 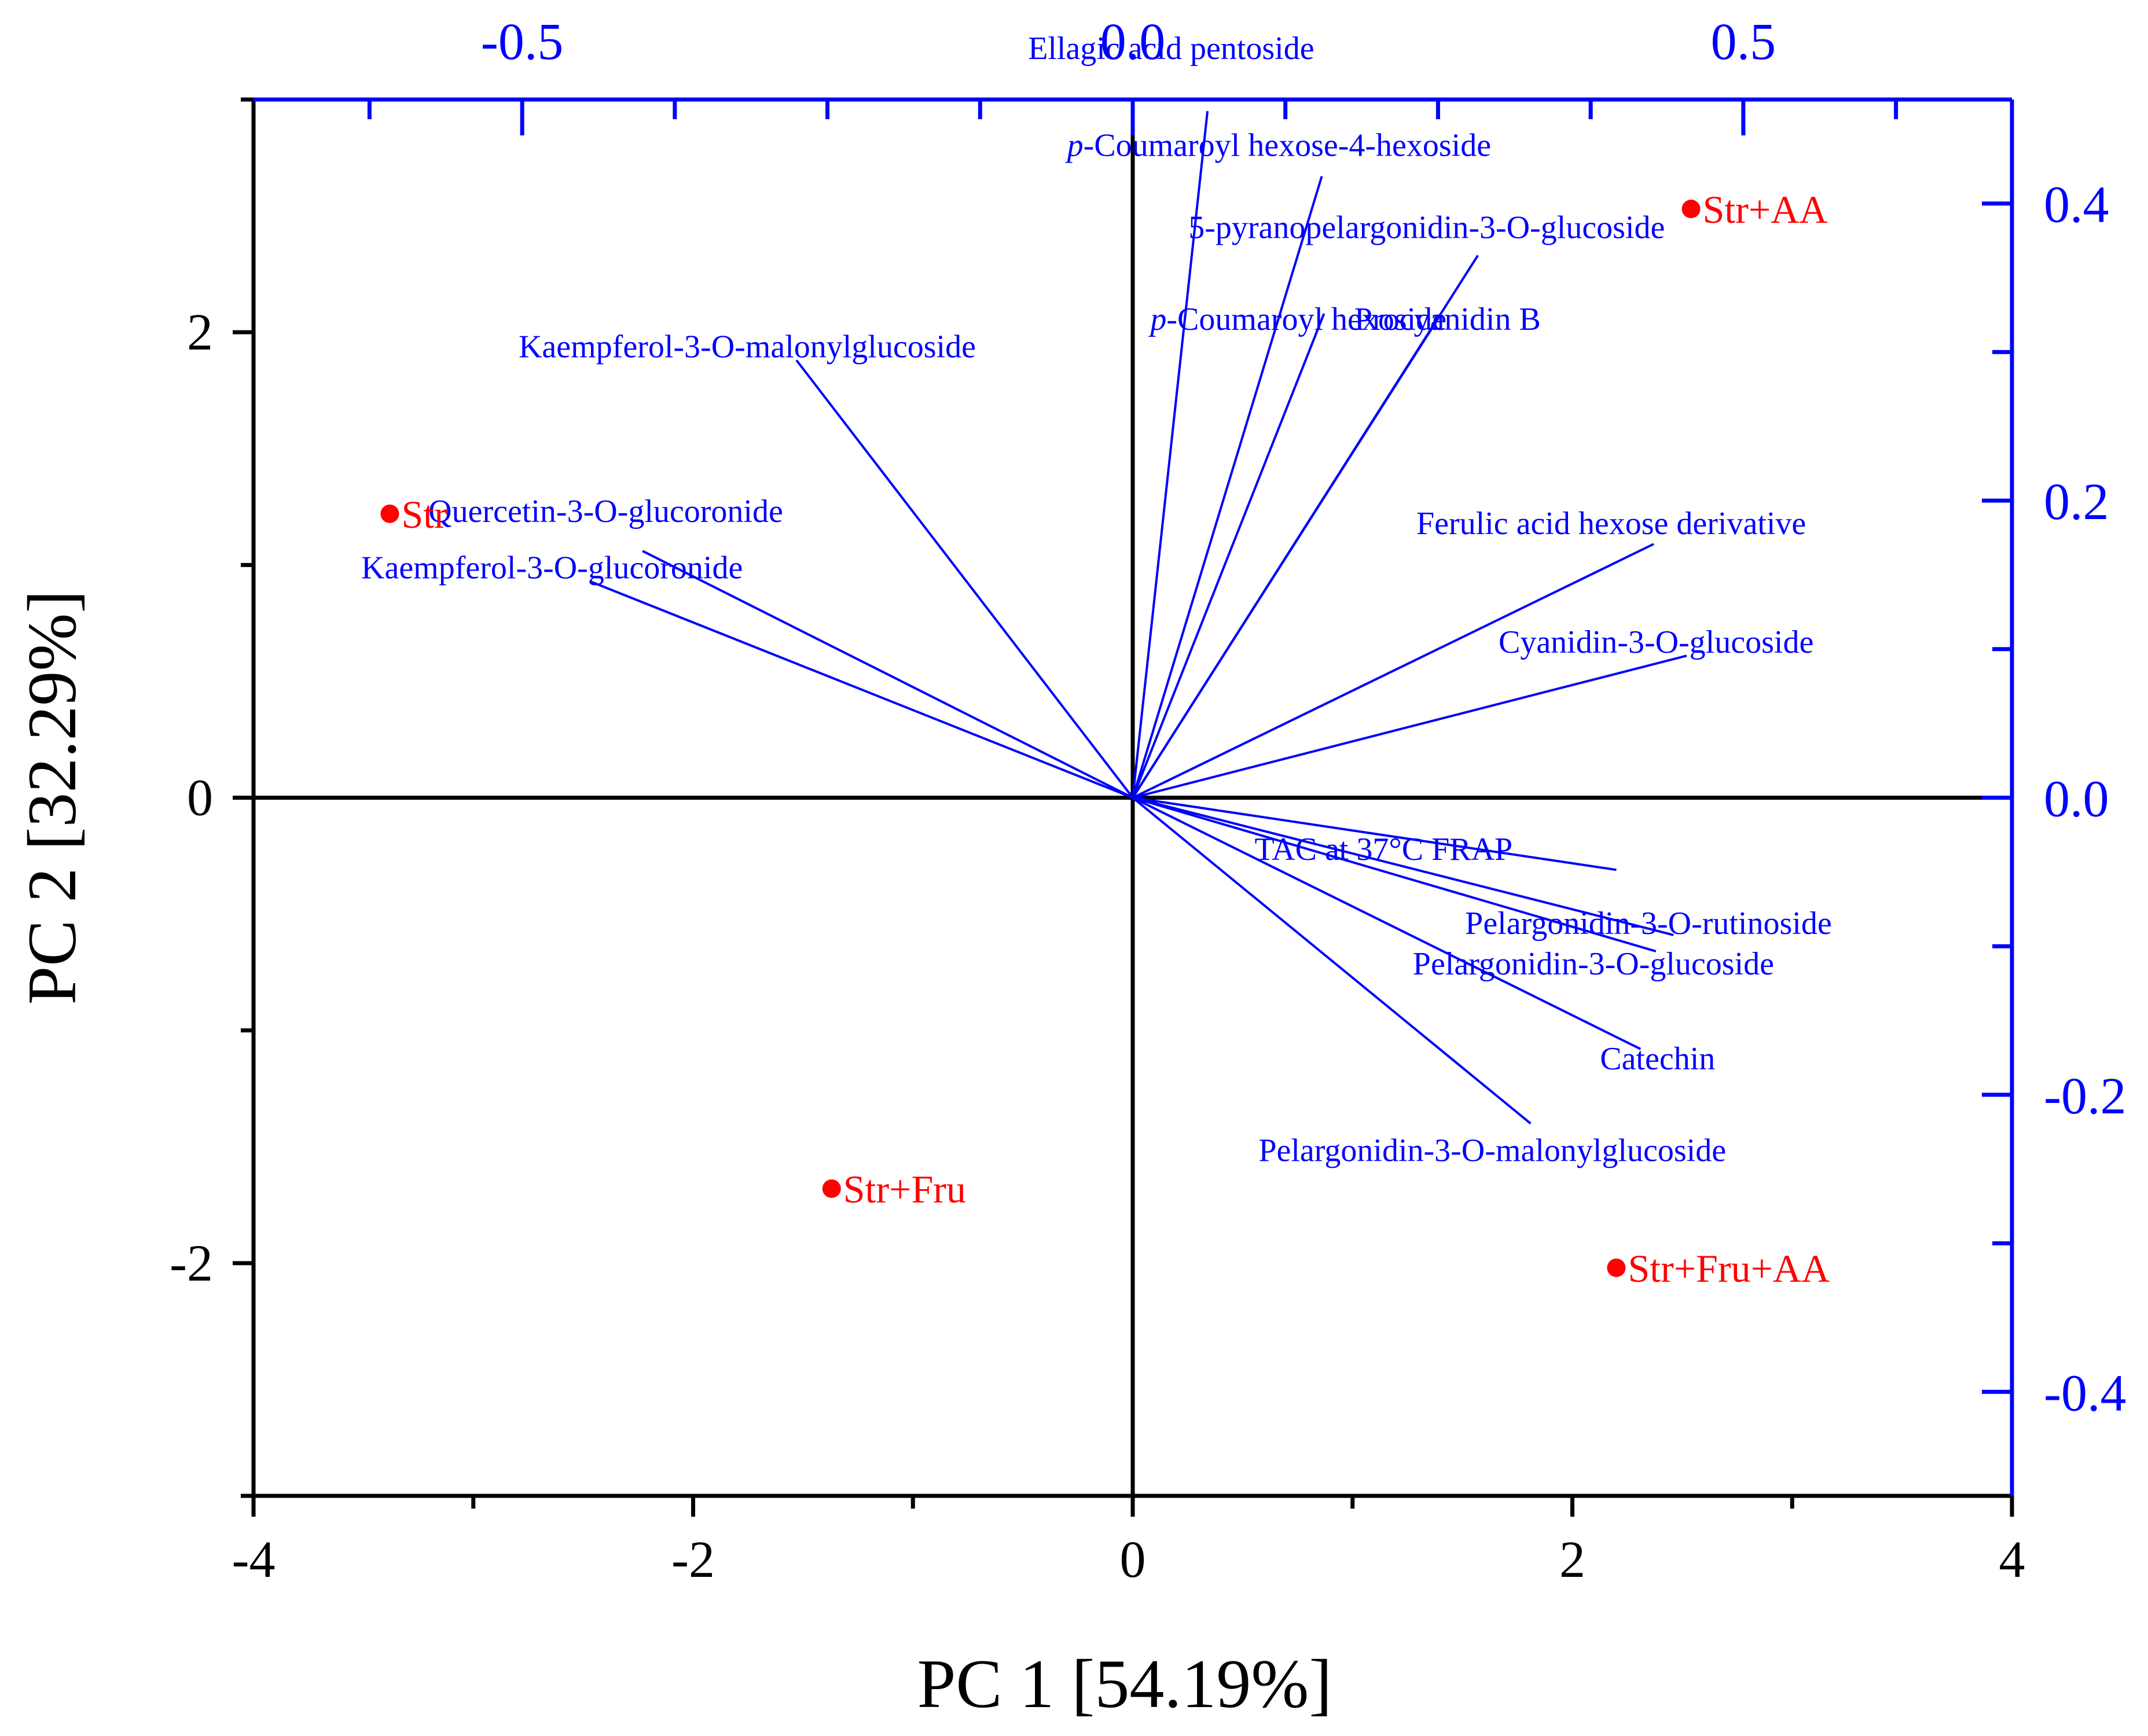 I want to click on loading-label: Kaempferol-3-O-malonylglucoside, so click(x=747, y=347).